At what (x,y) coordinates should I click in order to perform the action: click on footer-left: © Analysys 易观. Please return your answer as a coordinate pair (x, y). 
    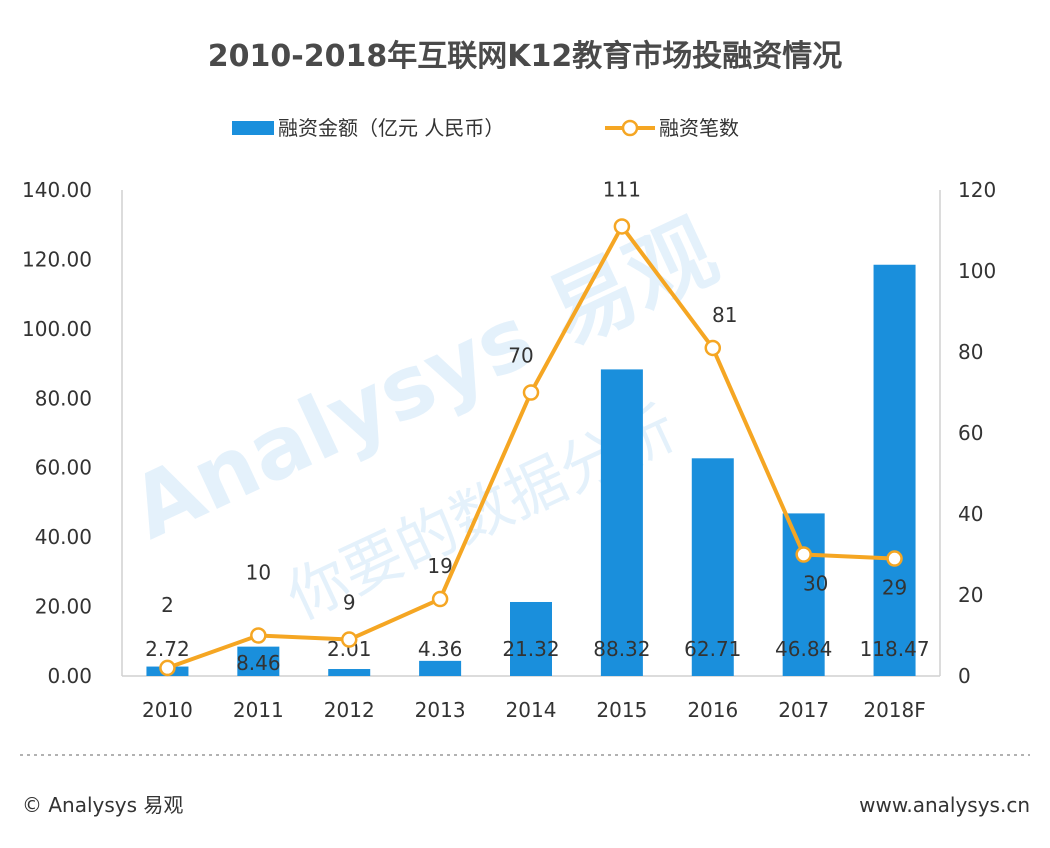
    Looking at the image, I should click on (102, 805).